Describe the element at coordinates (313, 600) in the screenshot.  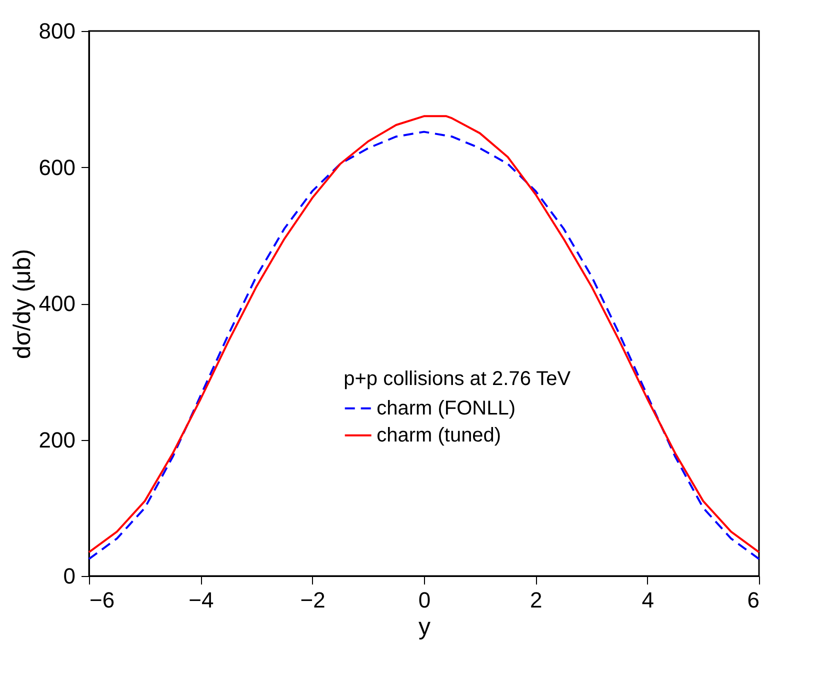
I see `x-tick-label: −2` at that location.